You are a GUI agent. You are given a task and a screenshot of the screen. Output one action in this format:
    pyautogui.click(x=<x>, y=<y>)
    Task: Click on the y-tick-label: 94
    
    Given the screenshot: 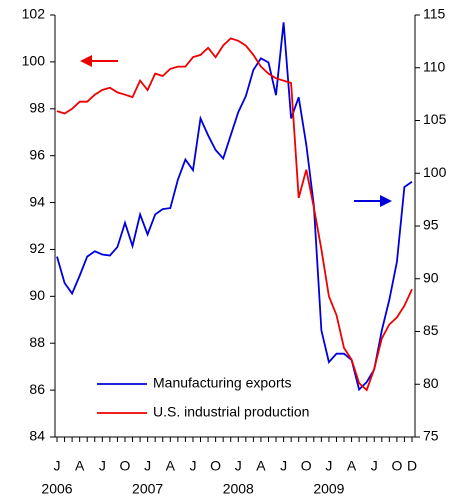 What is the action you would take?
    pyautogui.click(x=37, y=201)
    